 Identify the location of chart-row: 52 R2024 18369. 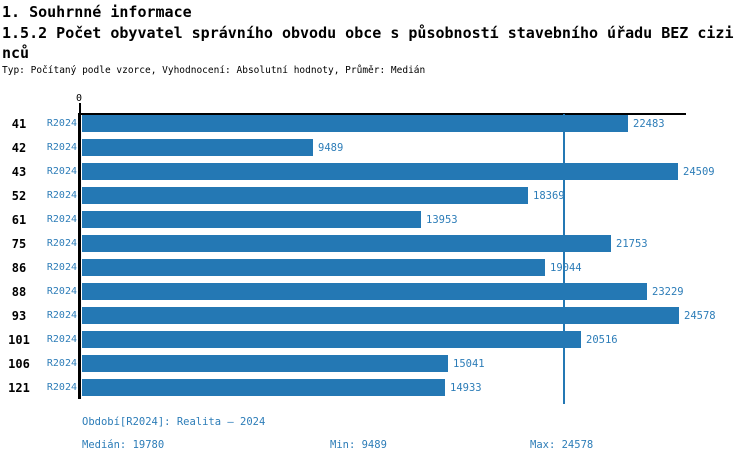
(375, 196).